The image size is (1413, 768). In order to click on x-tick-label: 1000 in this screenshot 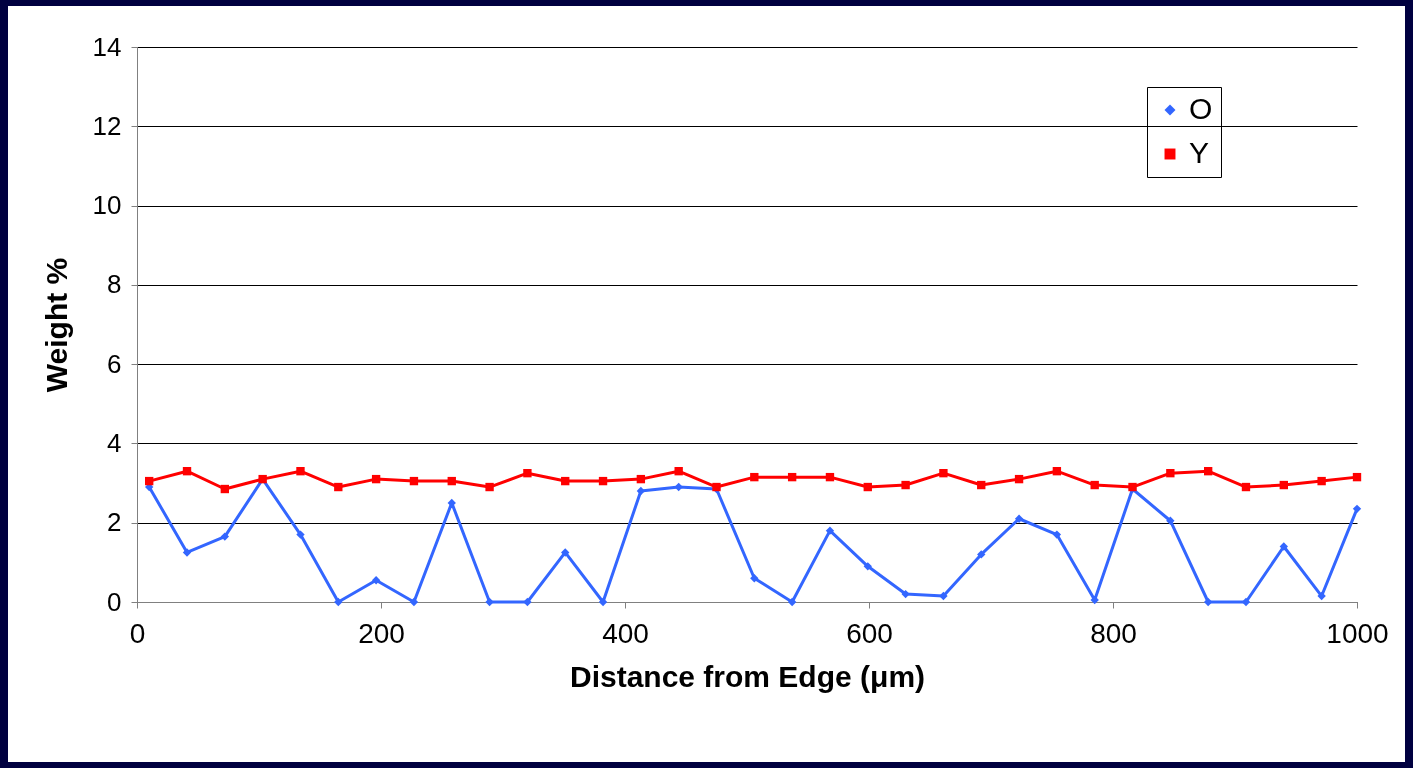, I will do `click(1357, 633)`.